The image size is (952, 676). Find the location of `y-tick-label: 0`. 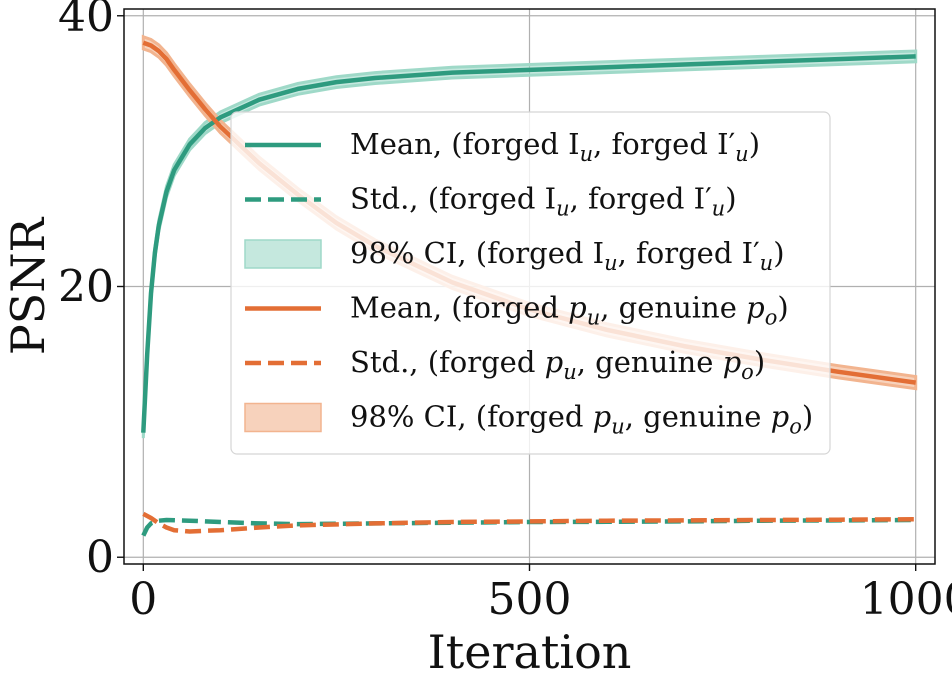

y-tick-label: 0 is located at coordinates (100, 557).